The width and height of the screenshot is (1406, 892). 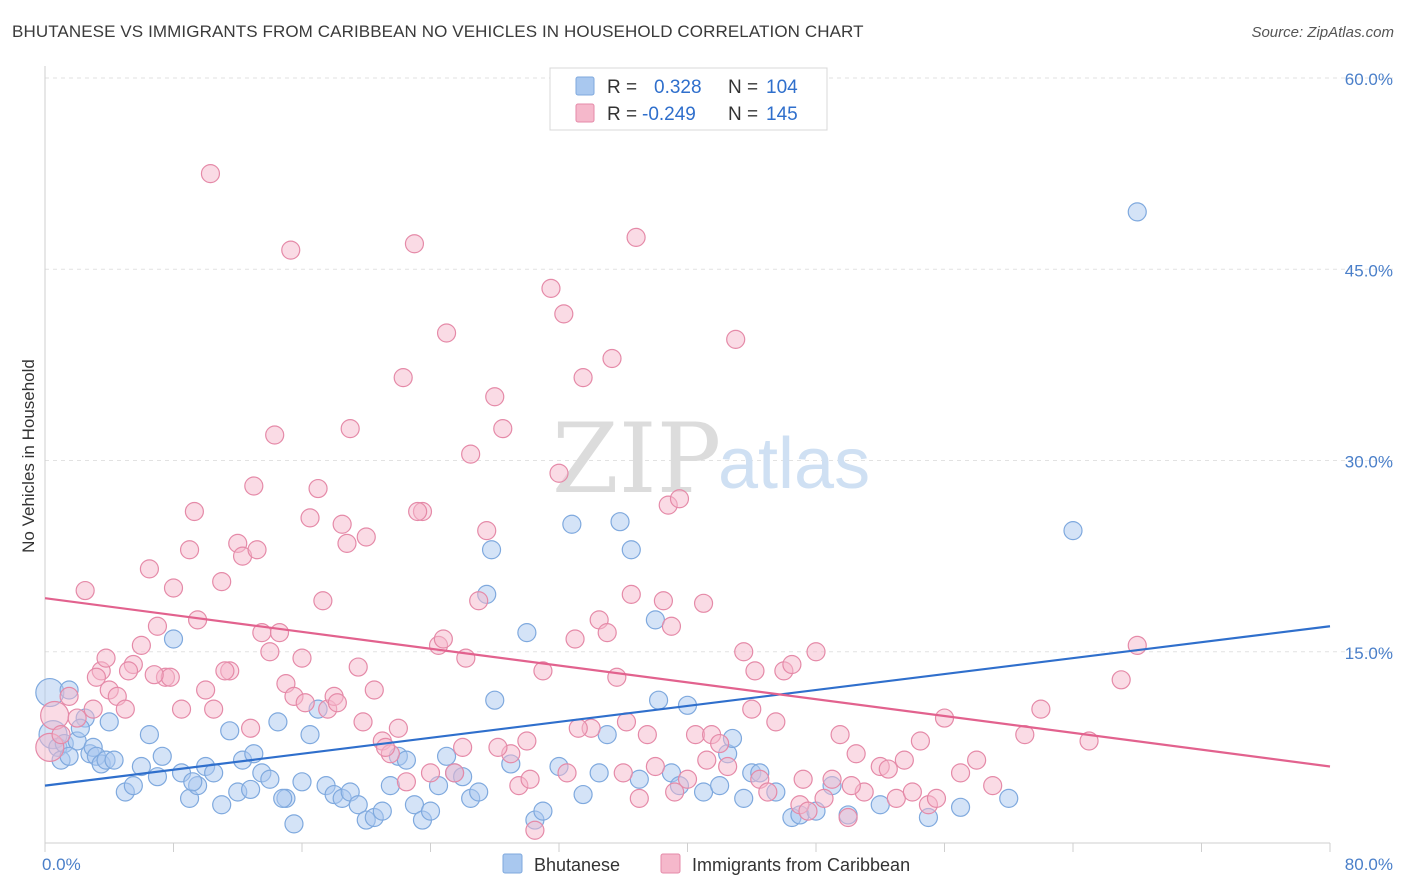 What do you see at coordinates (1369, 270) in the screenshot?
I see `y-tick-label: 45.0%` at bounding box center [1369, 270].